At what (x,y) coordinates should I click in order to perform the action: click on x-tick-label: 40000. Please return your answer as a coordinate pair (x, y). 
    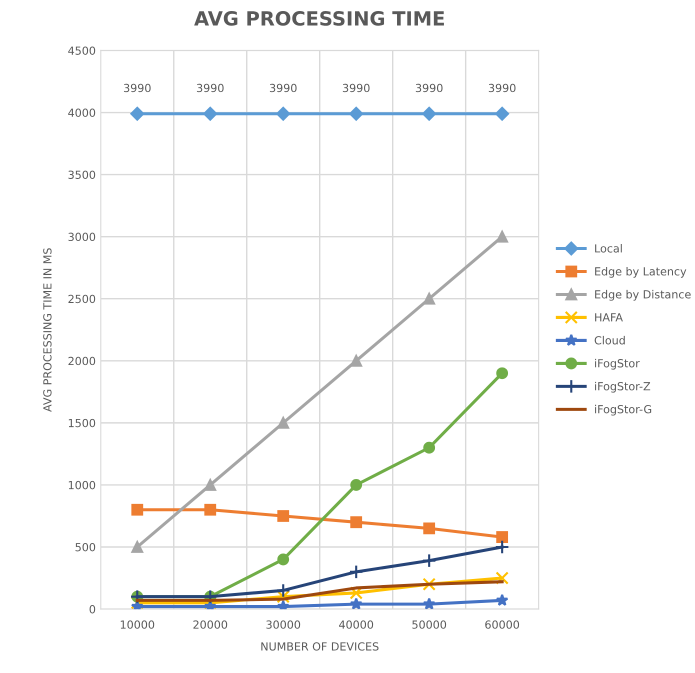
    Looking at the image, I should click on (356, 624).